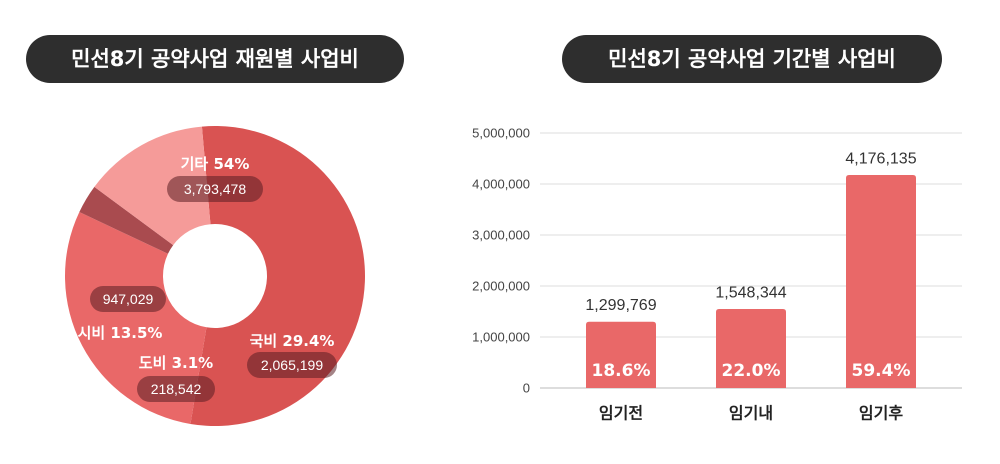 Image resolution: width=1000 pixels, height=464 pixels. I want to click on slice-value-national: 2,065,199, so click(292, 365).